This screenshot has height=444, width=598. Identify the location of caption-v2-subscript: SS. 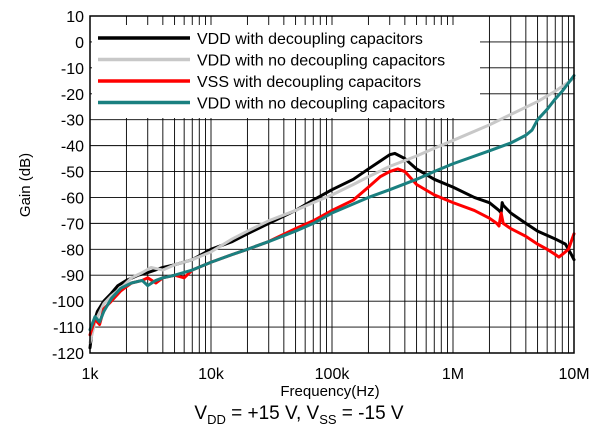
(328, 419).